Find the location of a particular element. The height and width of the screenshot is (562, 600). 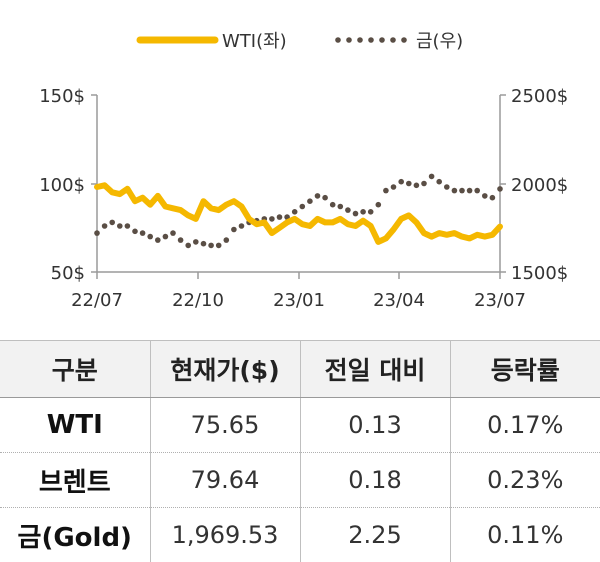

cell-rate: 0.23% is located at coordinates (525, 480).